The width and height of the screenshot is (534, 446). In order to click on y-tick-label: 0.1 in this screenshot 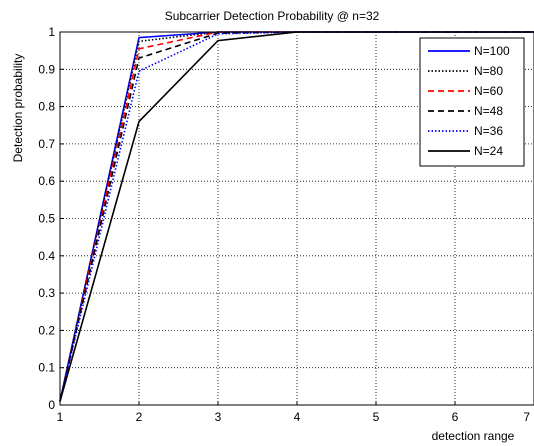, I will do `click(46, 368)`.